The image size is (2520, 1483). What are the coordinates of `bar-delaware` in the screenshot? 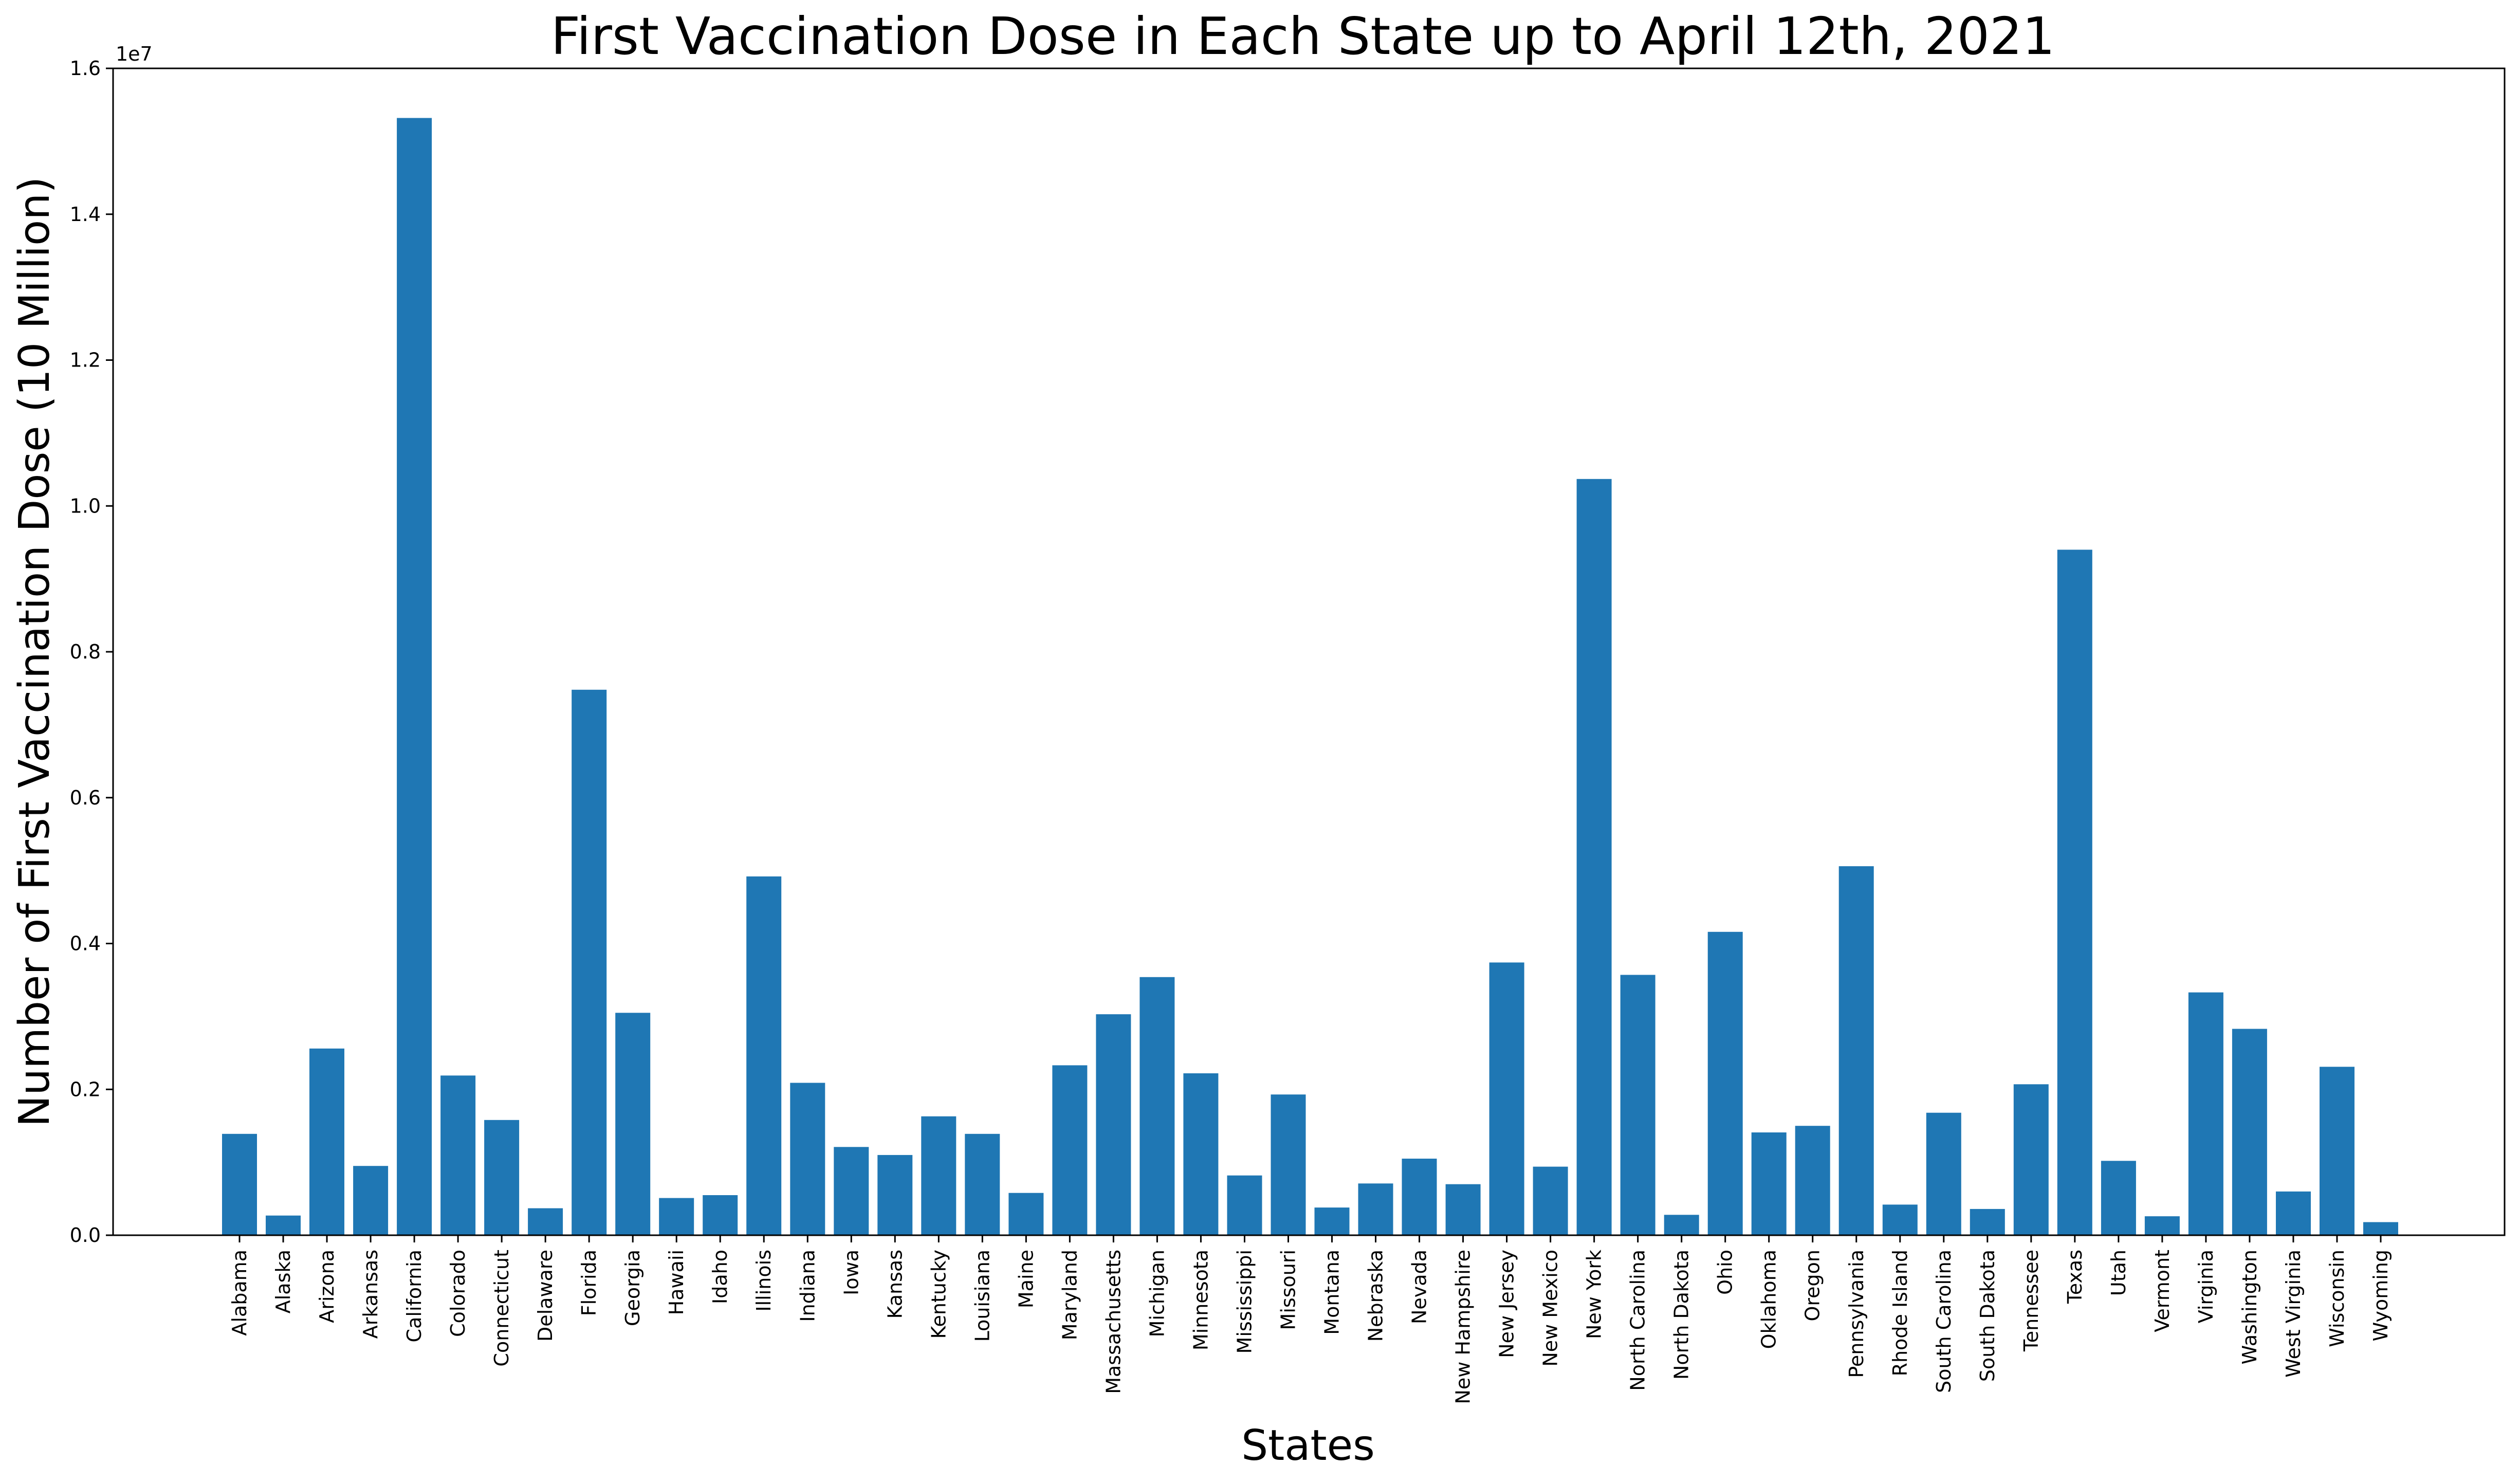 It's located at (545, 1221).